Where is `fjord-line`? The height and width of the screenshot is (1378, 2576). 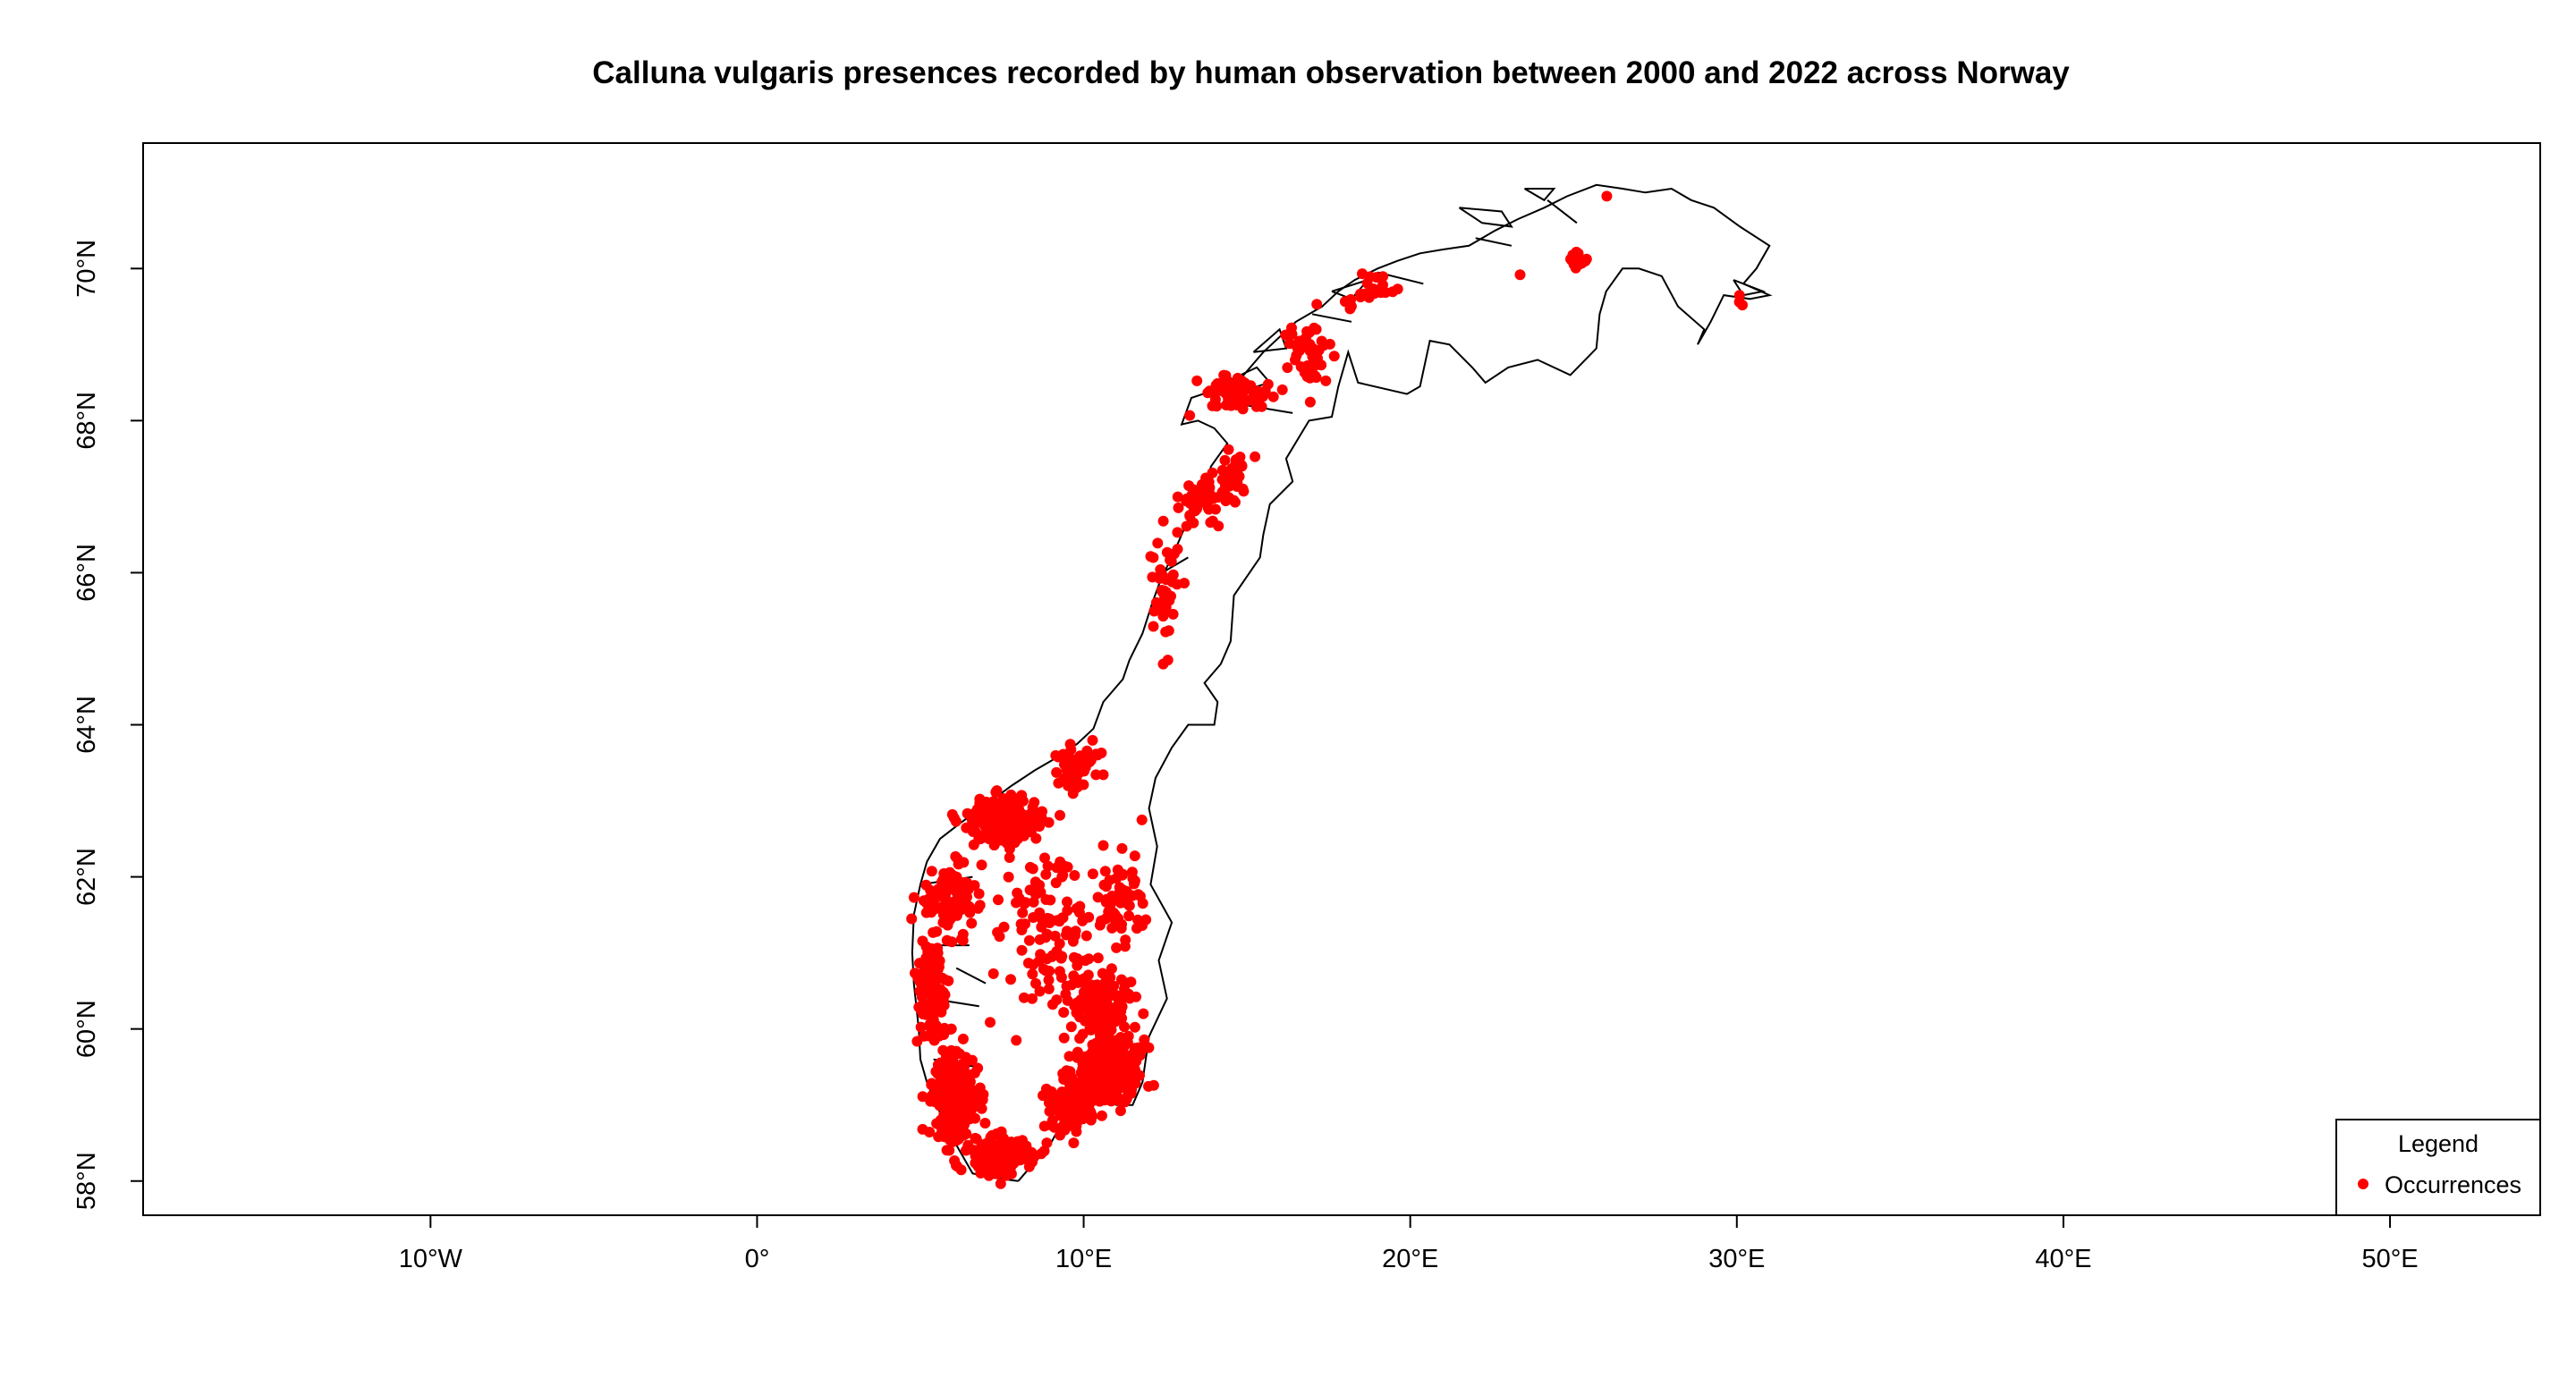 fjord-line is located at coordinates (1562, 211).